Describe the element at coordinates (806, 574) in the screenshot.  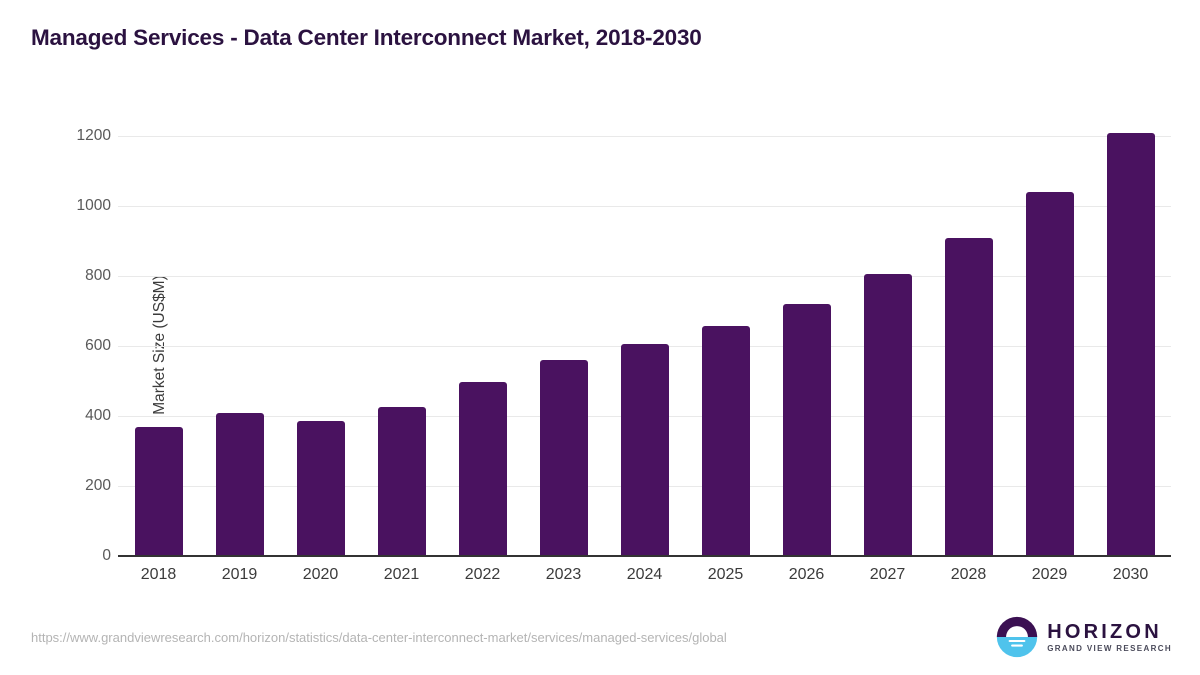
I see `x-tick-label: 2026` at that location.